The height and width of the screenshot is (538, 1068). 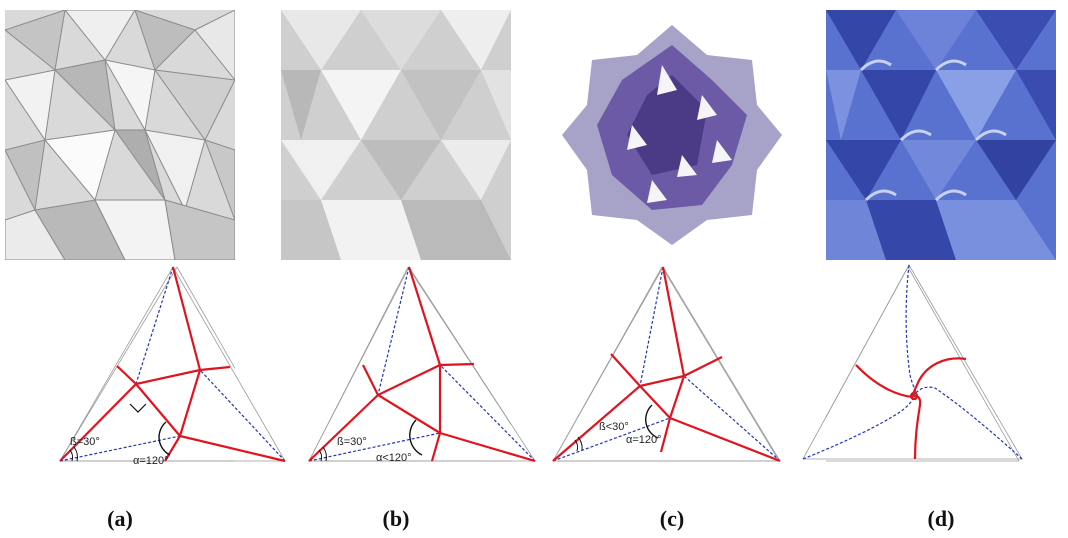 What do you see at coordinates (120, 135) in the screenshot?
I see `origami-tessellation-render-gray` at bounding box center [120, 135].